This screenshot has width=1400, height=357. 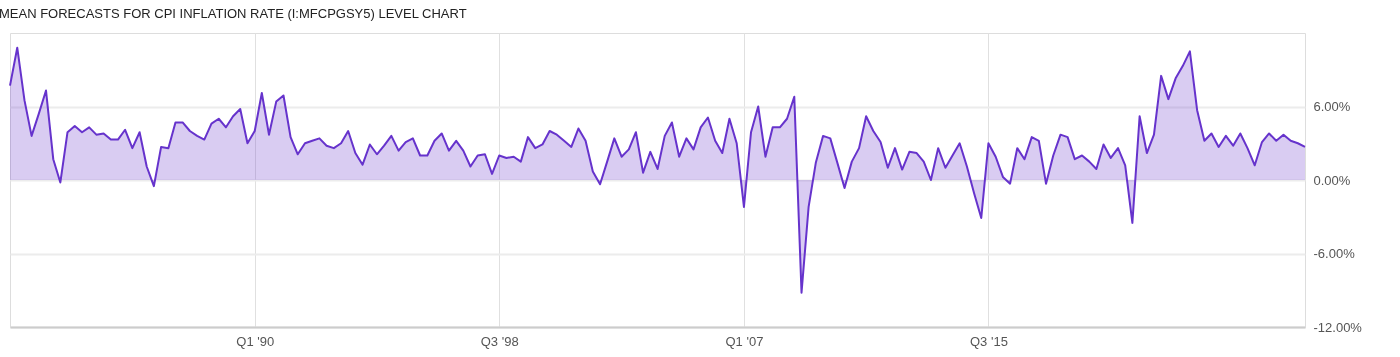 What do you see at coordinates (233, 13) in the screenshot?
I see `chart-title: MEAN FORECASTS FOR CPI INFLATION RATE (I:MFCPGSY5) LEVEL CHART` at bounding box center [233, 13].